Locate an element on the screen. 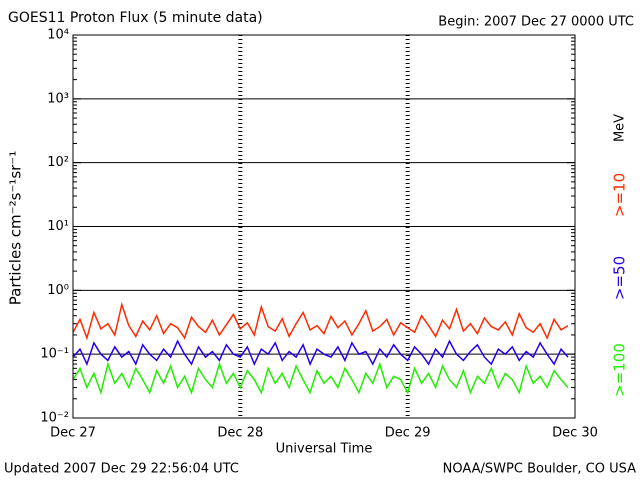  legend-label: >=50 is located at coordinates (620, 278).